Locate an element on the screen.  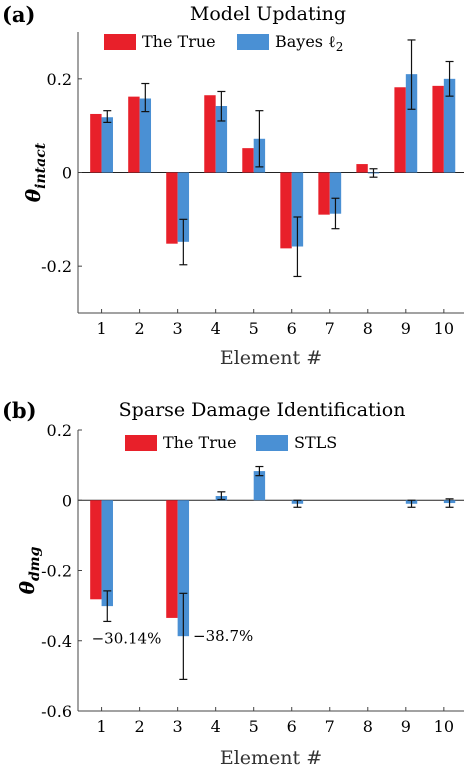
legend-label-estimate-sub: 2 is located at coordinates (340, 47).